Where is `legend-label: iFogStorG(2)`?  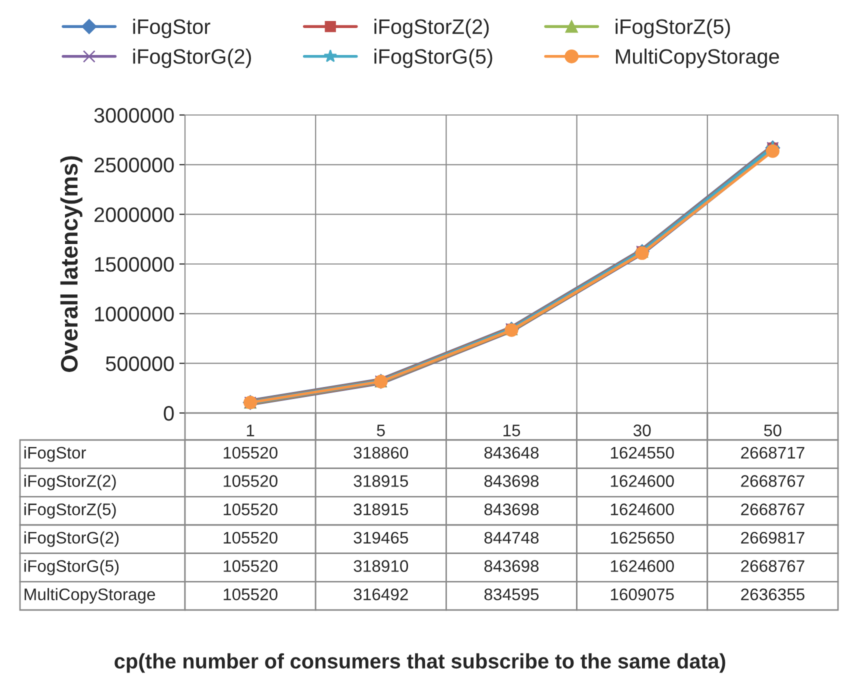
legend-label: iFogStorG(2) is located at coordinates (192, 58).